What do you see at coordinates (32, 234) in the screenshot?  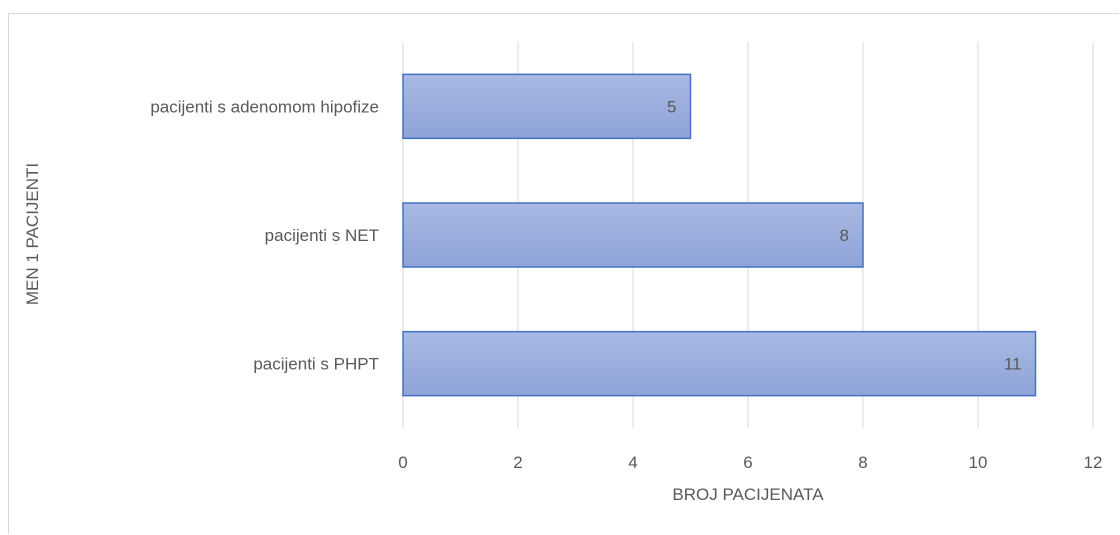 I see `y-axis-title: MEN 1 PACIJENTI` at bounding box center [32, 234].